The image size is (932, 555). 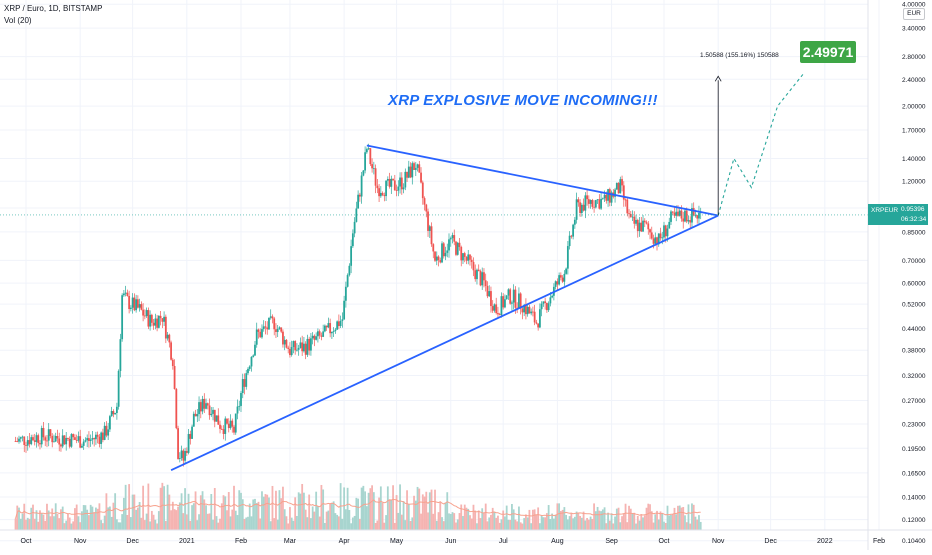 What do you see at coordinates (914, 14) in the screenshot?
I see `currency-button: EUR` at bounding box center [914, 14].